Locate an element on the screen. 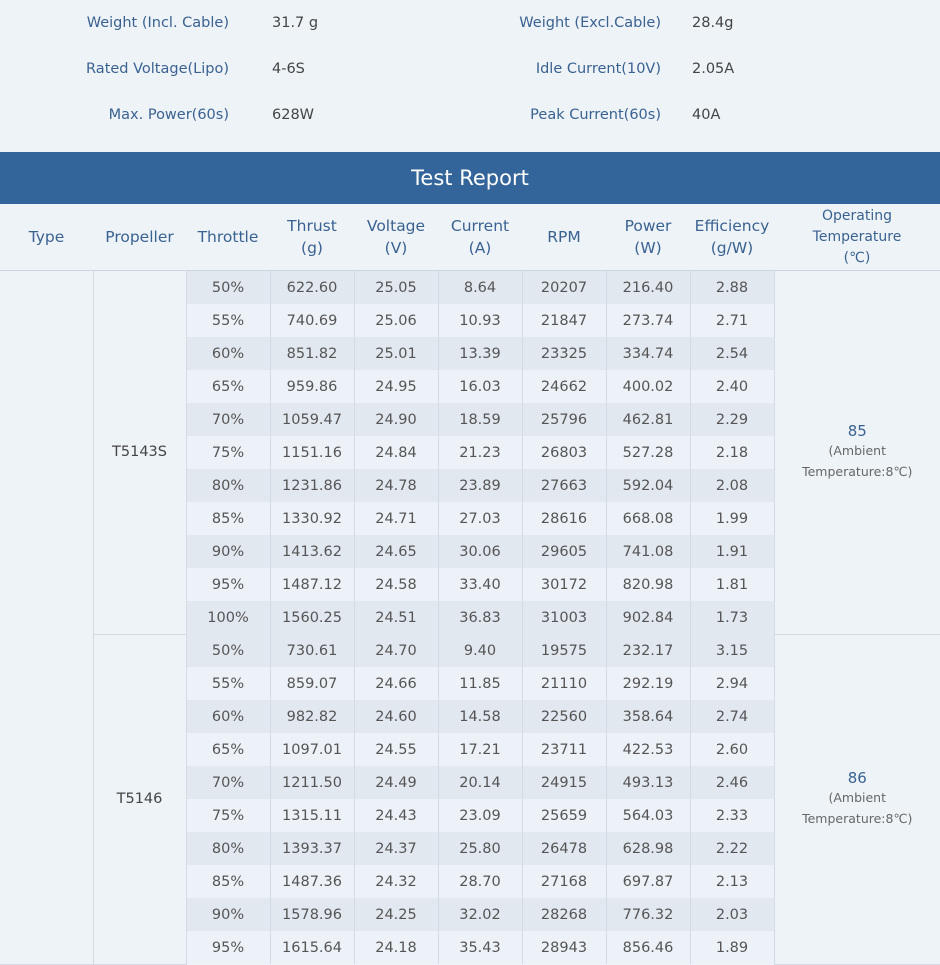 This screenshot has height=965, width=940. data-cell: 592.04 is located at coordinates (648, 485).